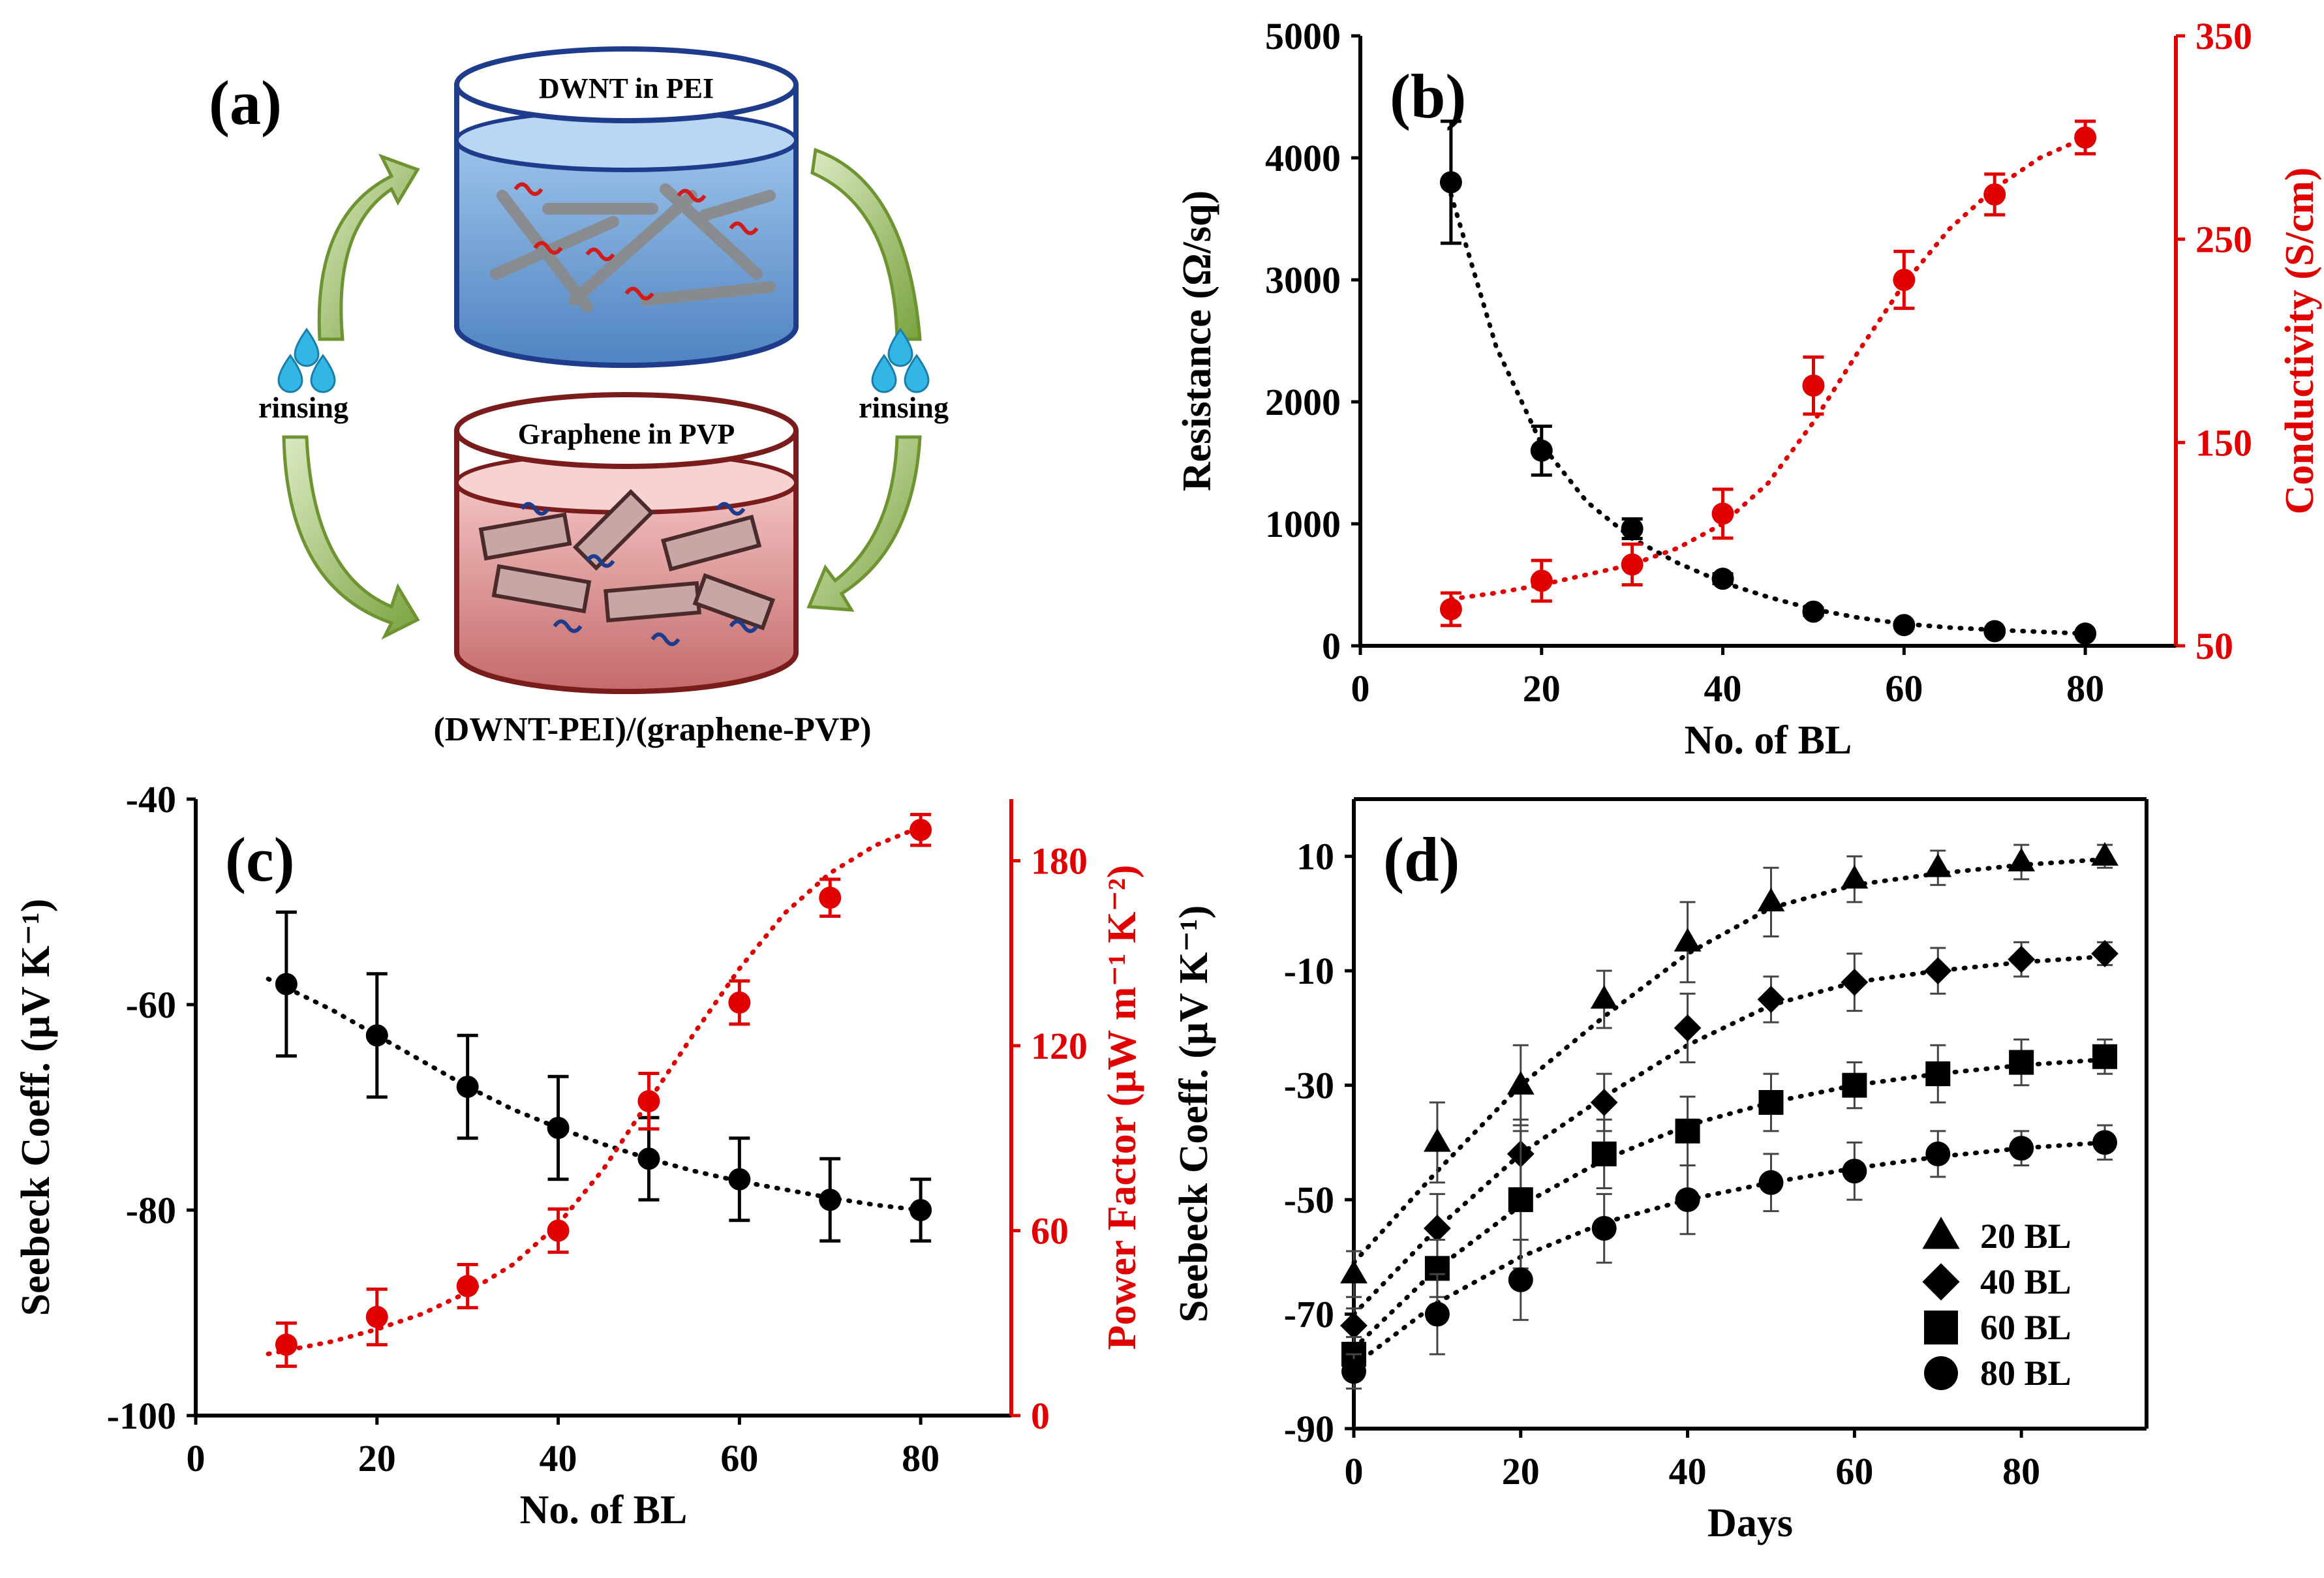 Image resolution: width=2324 pixels, height=1578 pixels. I want to click on y2-tick-label: 180, so click(1059, 861).